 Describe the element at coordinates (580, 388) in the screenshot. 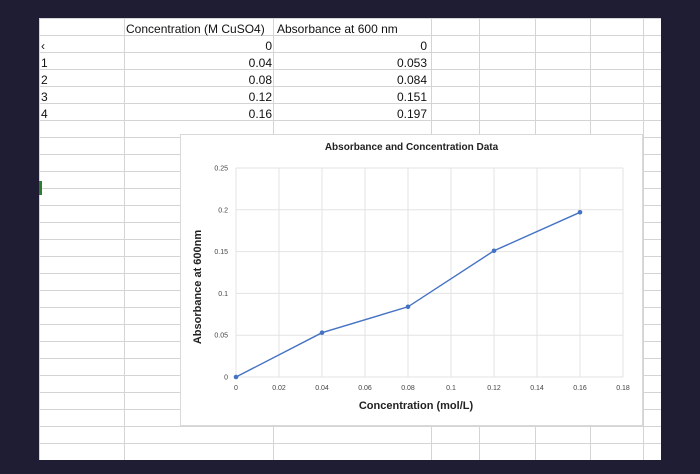

I see `x-tick-label: 0.16` at that location.